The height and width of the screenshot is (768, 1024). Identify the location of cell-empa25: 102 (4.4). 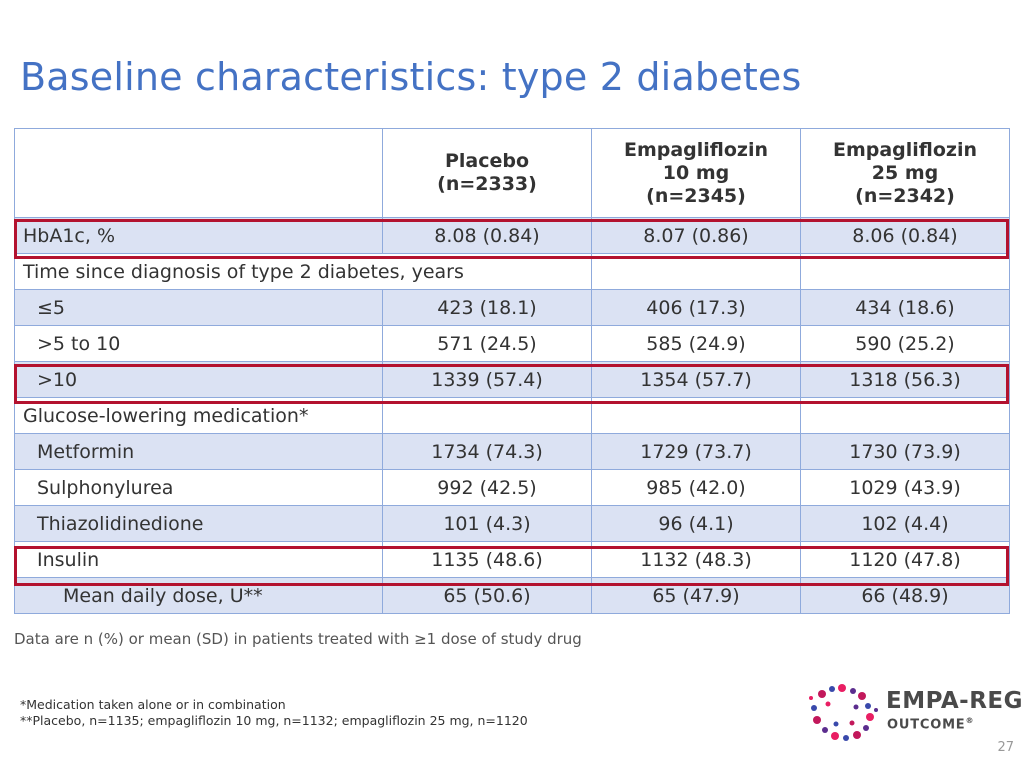
(905, 523).